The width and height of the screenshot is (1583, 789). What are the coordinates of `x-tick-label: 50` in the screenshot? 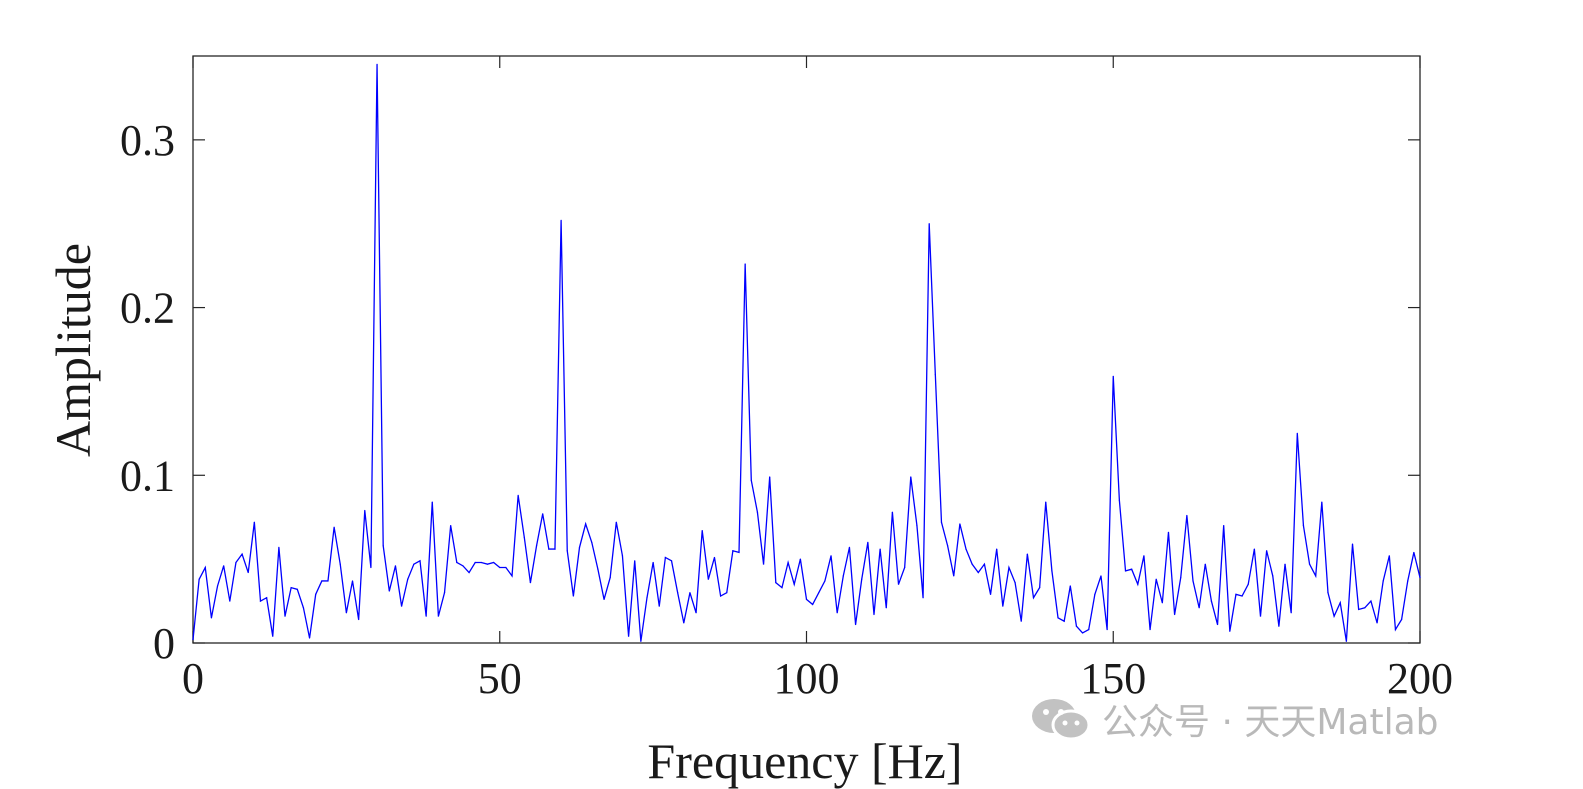 It's located at (500, 678).